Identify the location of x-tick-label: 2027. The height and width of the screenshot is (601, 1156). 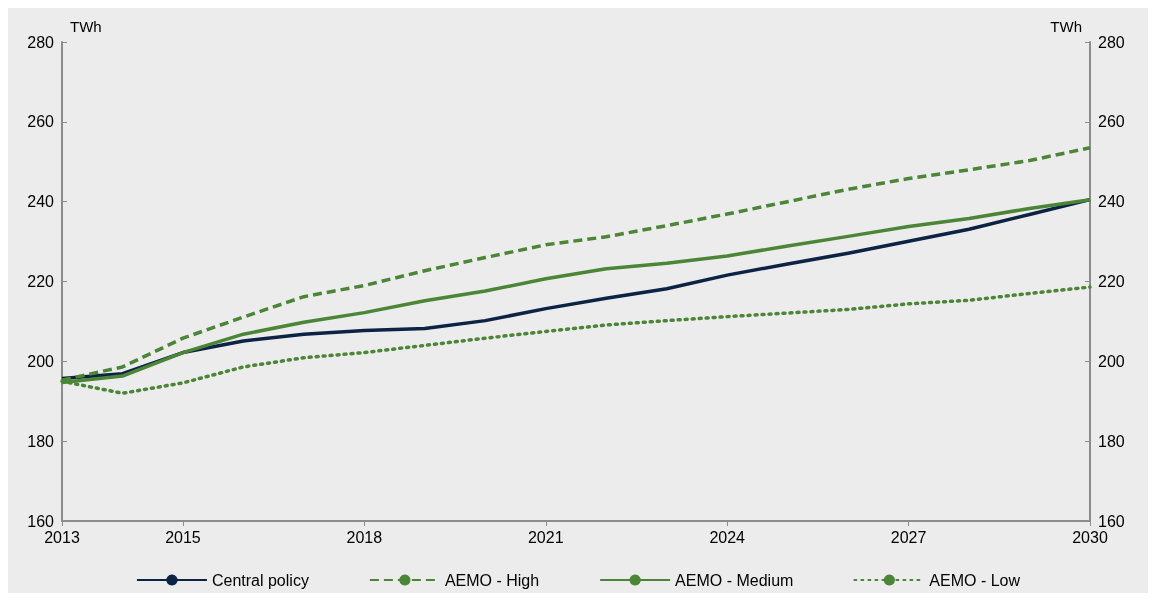
(908, 537).